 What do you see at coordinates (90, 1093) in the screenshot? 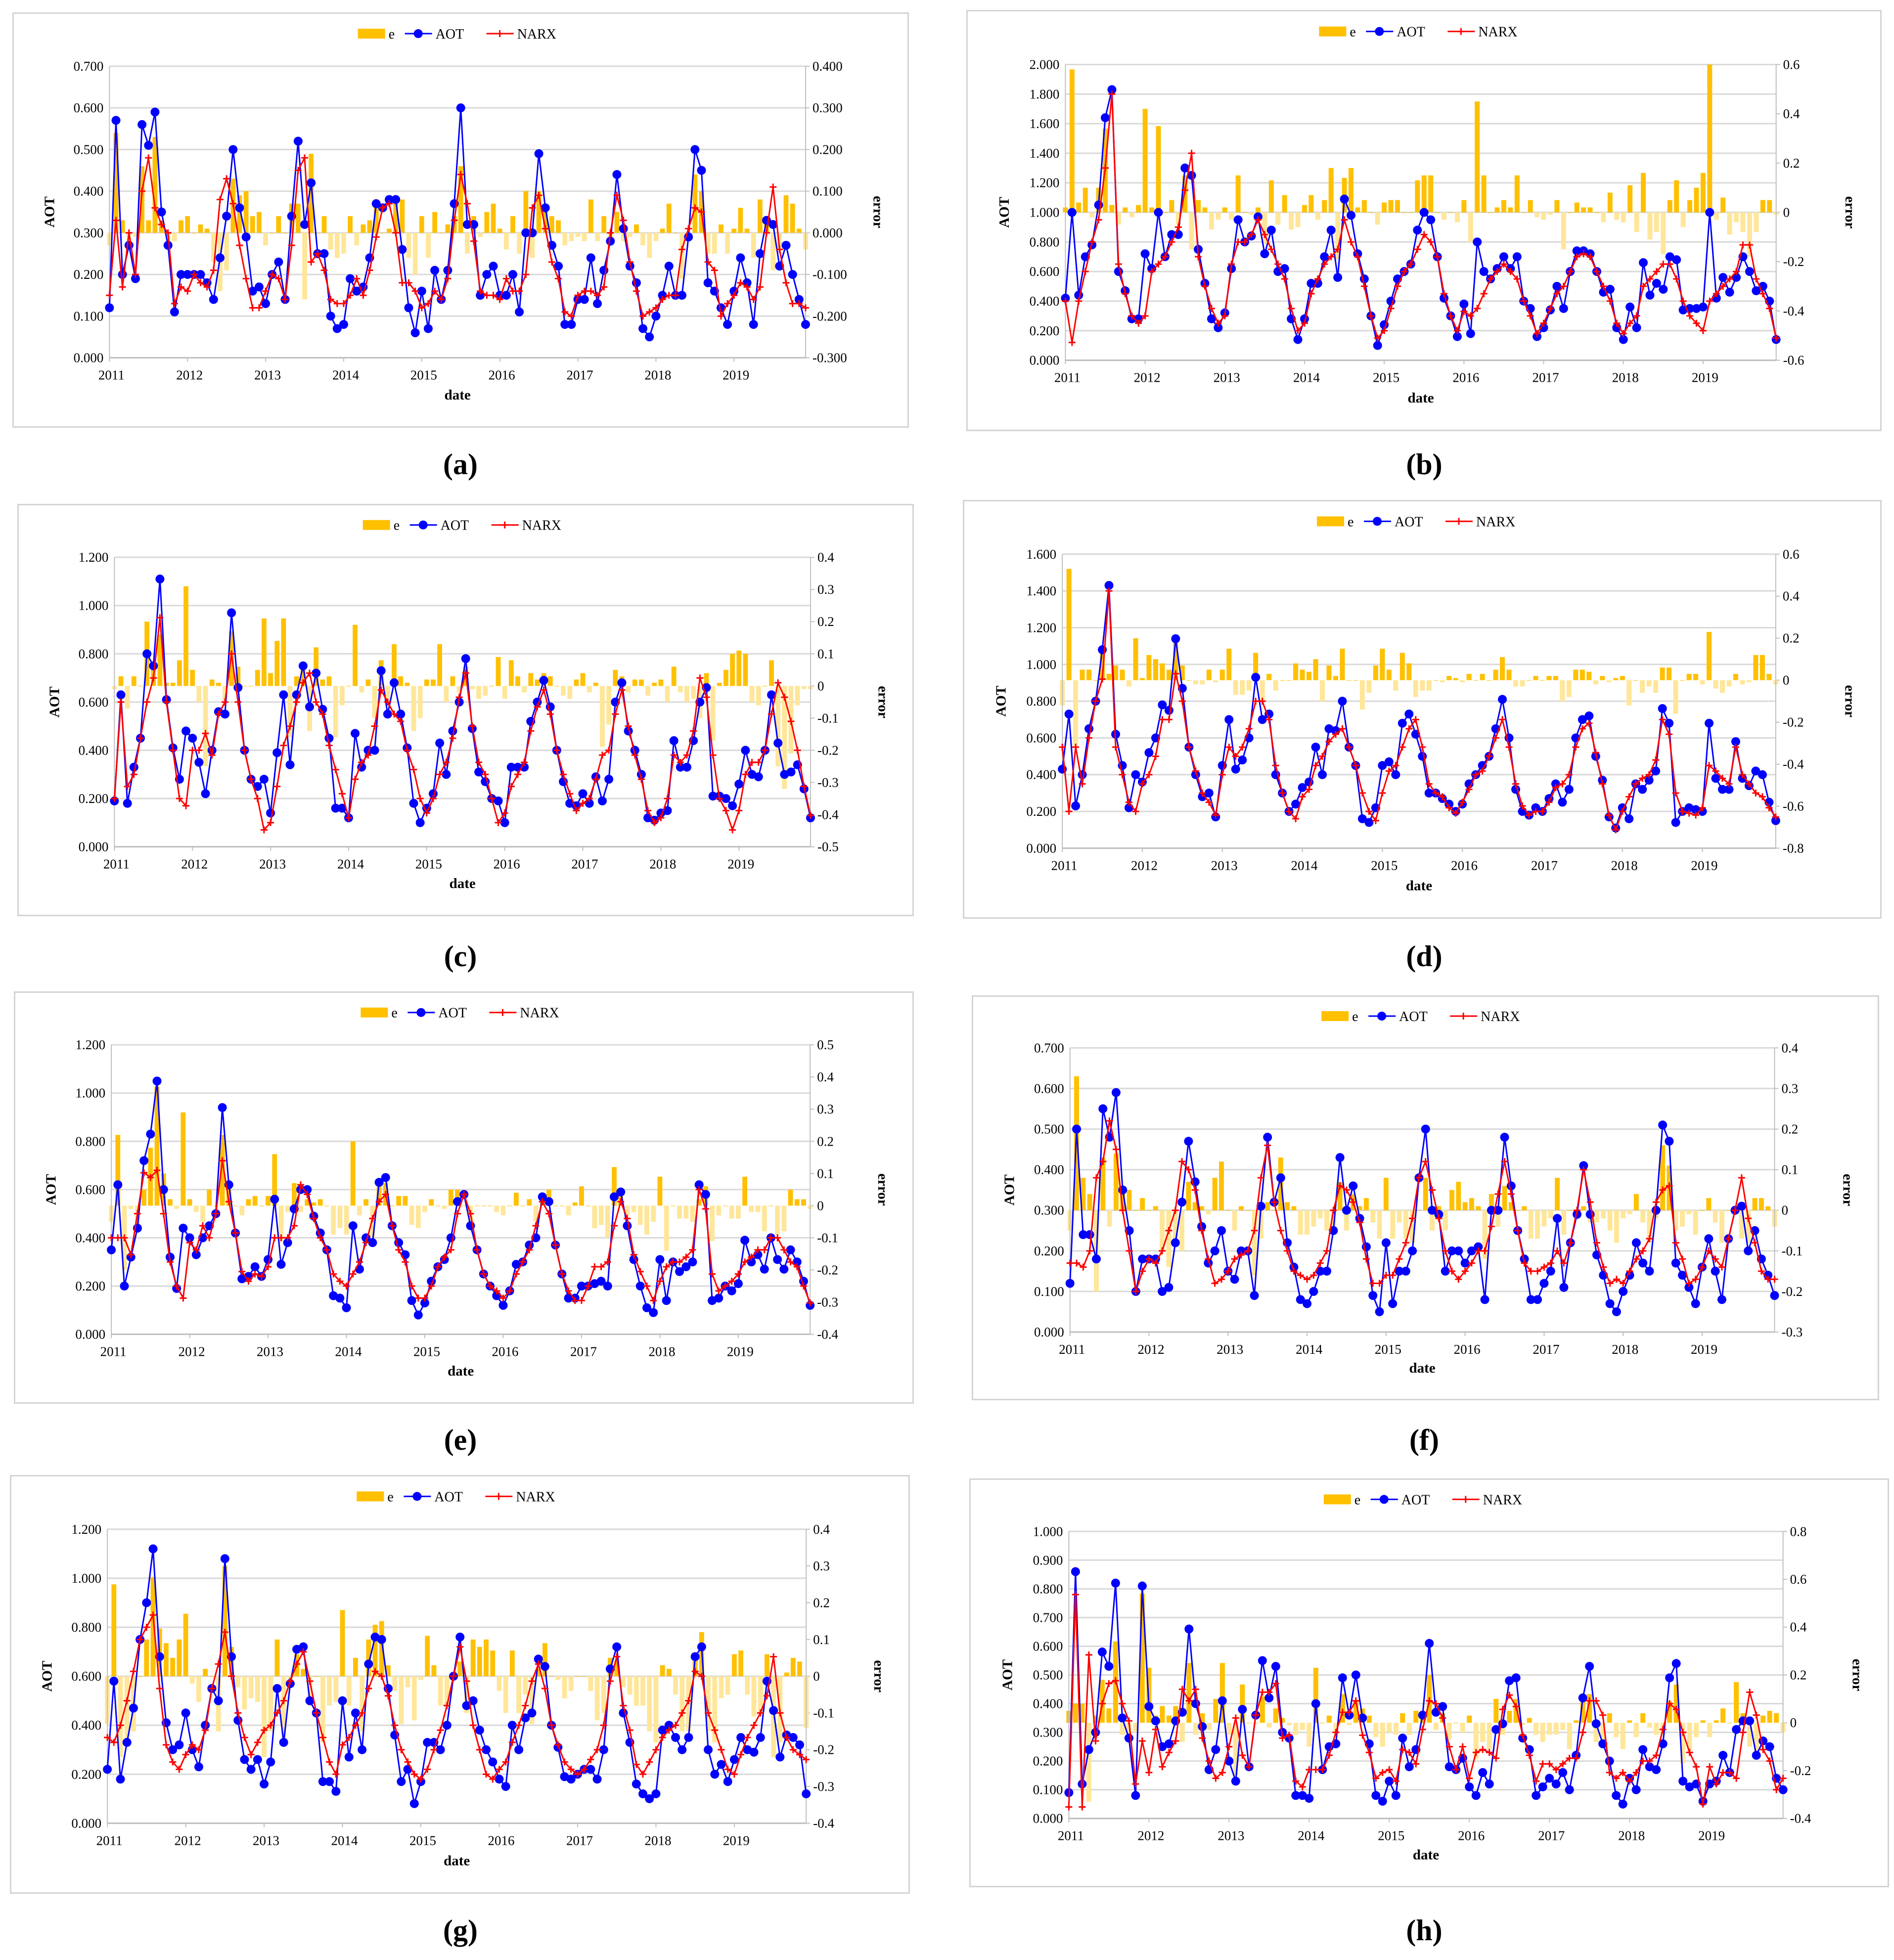
I see `y-tick-label-left: 1.000` at bounding box center [90, 1093].